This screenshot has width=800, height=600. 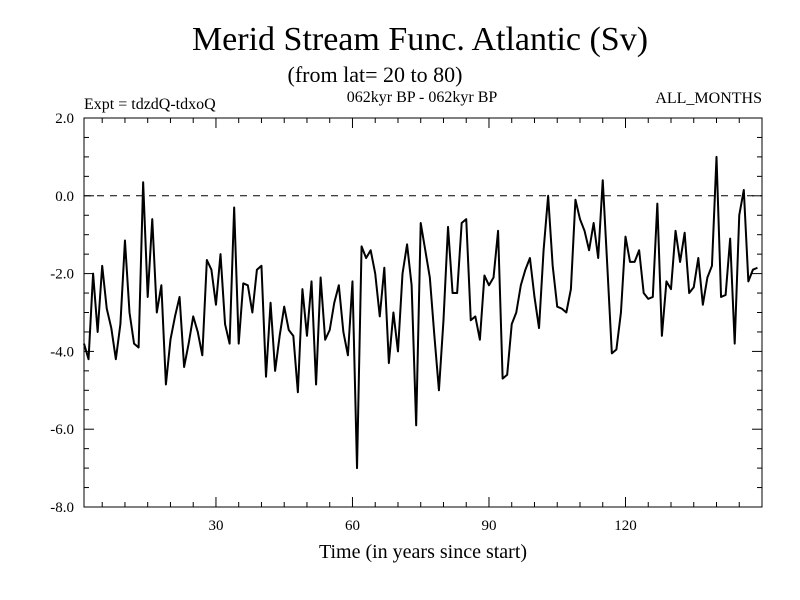 I want to click on x-tick-label: 90, so click(x=488, y=526).